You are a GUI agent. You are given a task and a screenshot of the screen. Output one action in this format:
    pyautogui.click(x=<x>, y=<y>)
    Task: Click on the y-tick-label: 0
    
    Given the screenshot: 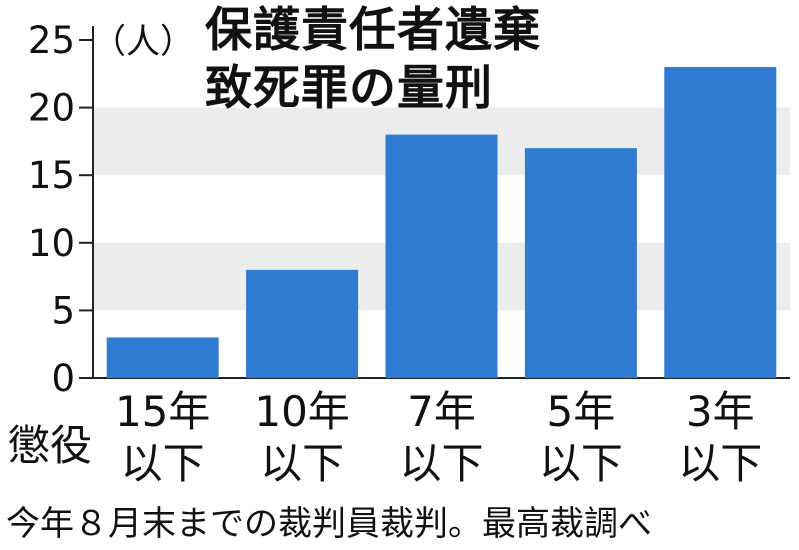 What is the action you would take?
    pyautogui.click(x=63, y=378)
    